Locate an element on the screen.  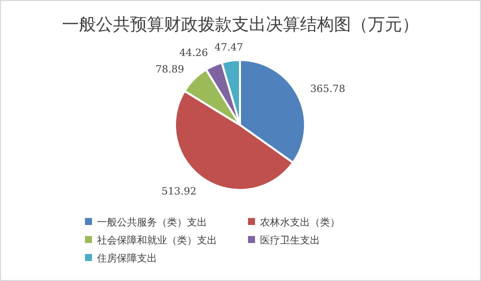
legend-label: 农林水支出（类） is located at coordinates (300, 222).